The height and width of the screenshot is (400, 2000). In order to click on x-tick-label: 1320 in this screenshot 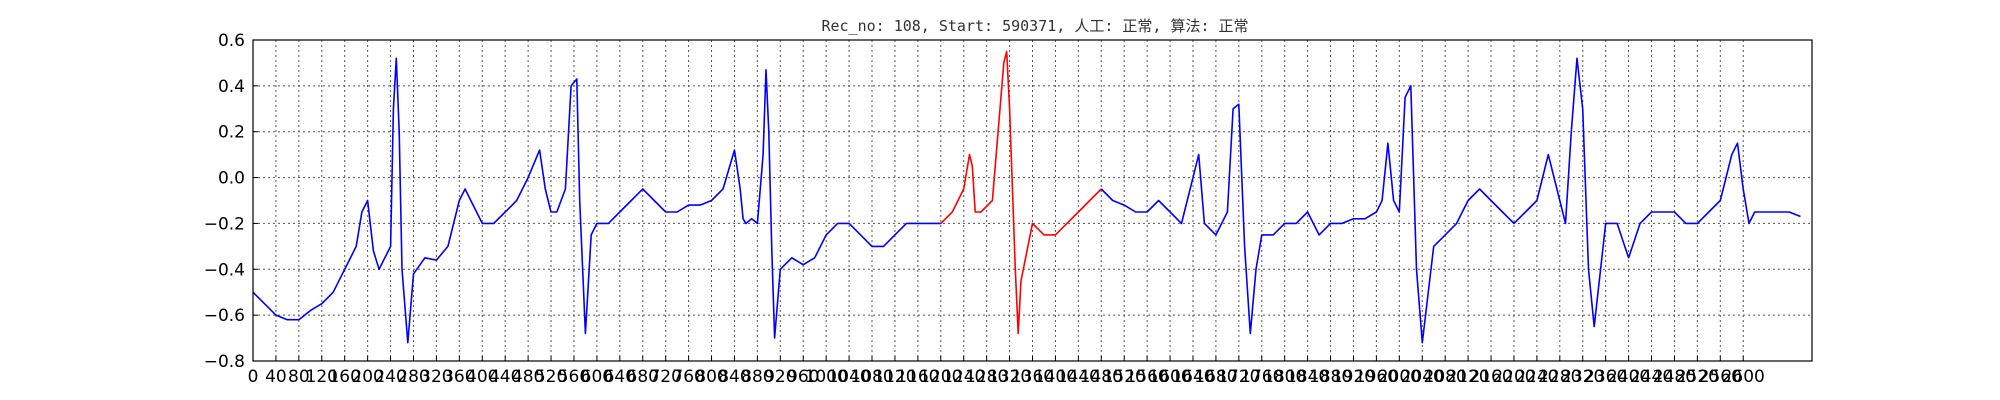, I will do `click(1009, 377)`.